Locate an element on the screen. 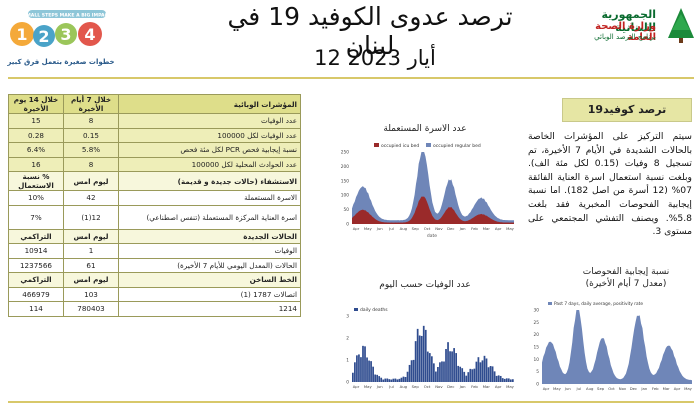 The height and width of the screenshot is (408, 700). positivity-area is located at coordinates (617, 347).